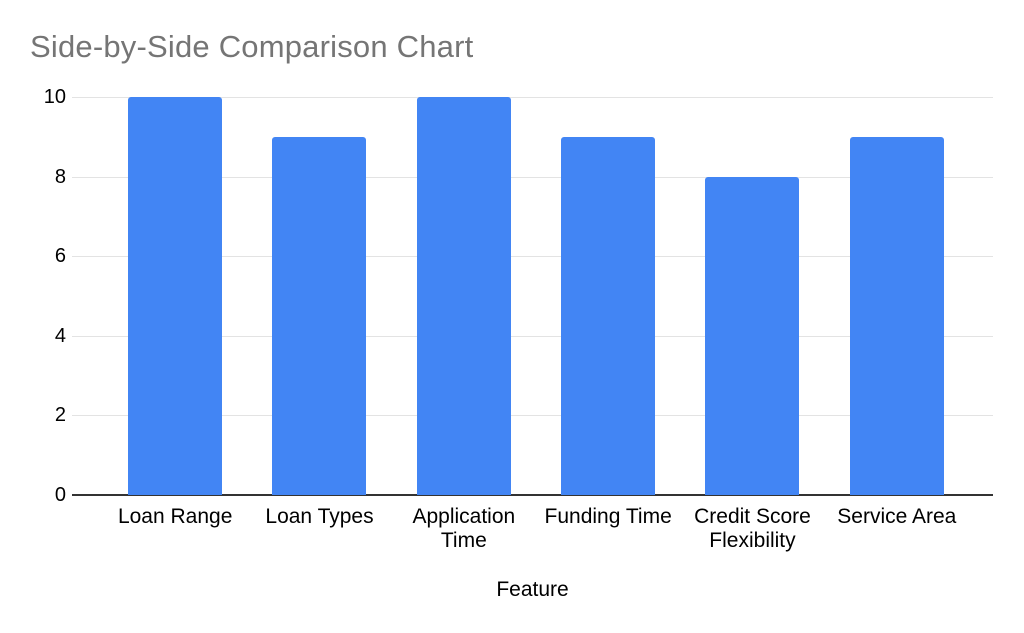 The image size is (1024, 633). What do you see at coordinates (319, 315) in the screenshot?
I see `bar-loan-types` at bounding box center [319, 315].